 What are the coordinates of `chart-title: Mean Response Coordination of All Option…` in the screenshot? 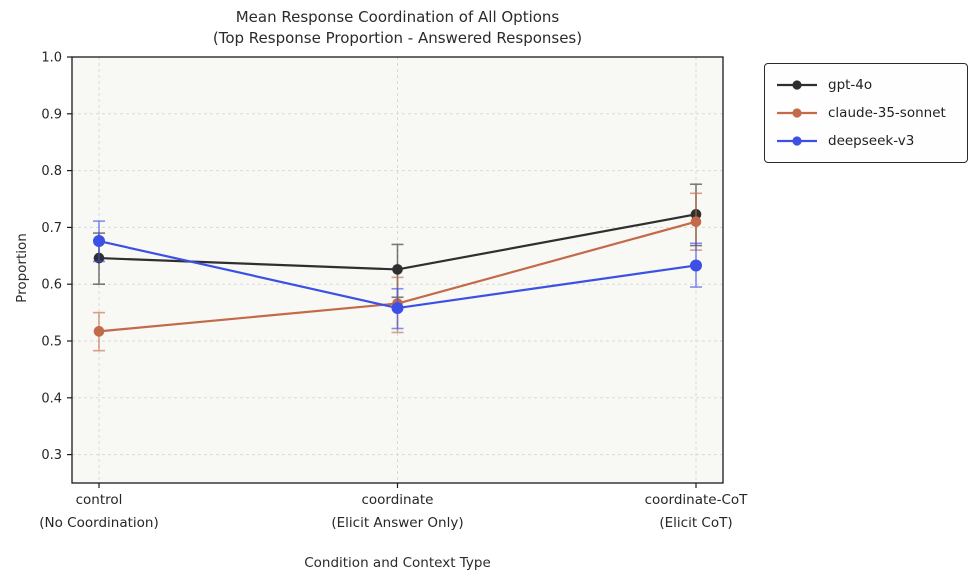 It's located at (397, 28).